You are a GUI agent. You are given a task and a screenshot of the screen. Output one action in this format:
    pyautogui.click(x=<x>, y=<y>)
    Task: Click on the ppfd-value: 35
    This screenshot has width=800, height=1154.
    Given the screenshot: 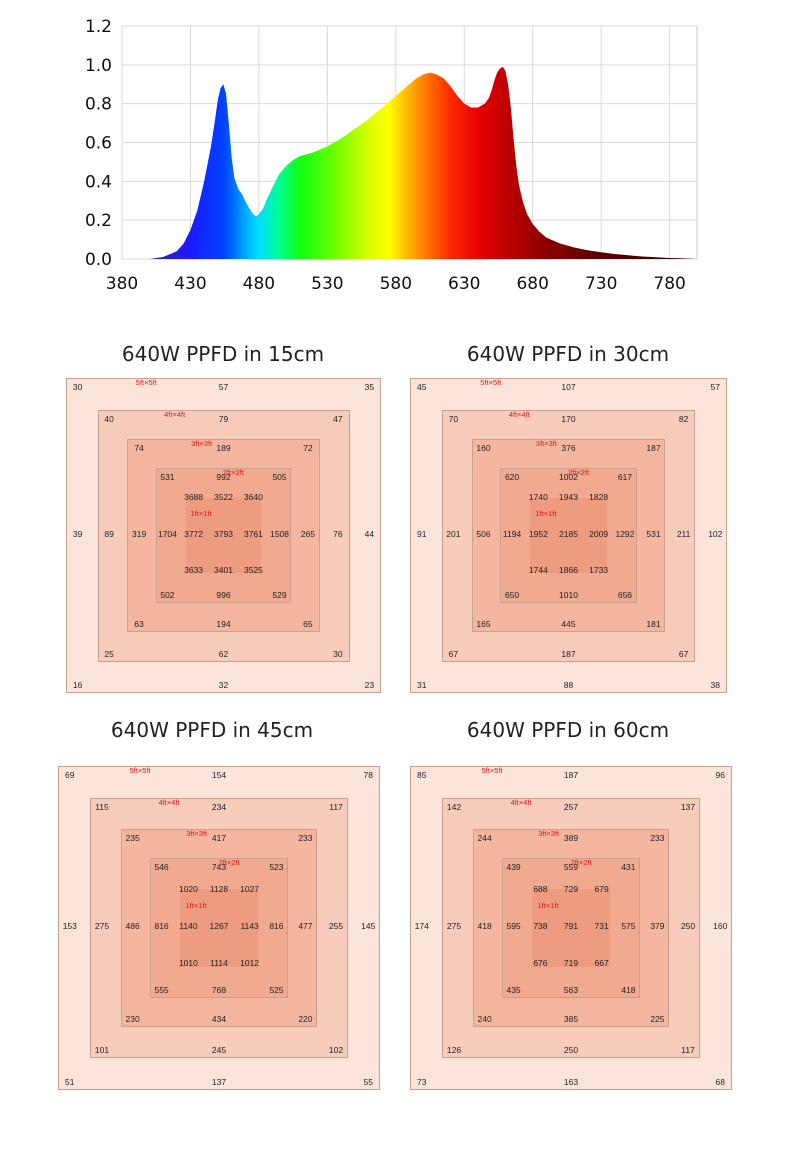 What is the action you would take?
    pyautogui.click(x=369, y=387)
    